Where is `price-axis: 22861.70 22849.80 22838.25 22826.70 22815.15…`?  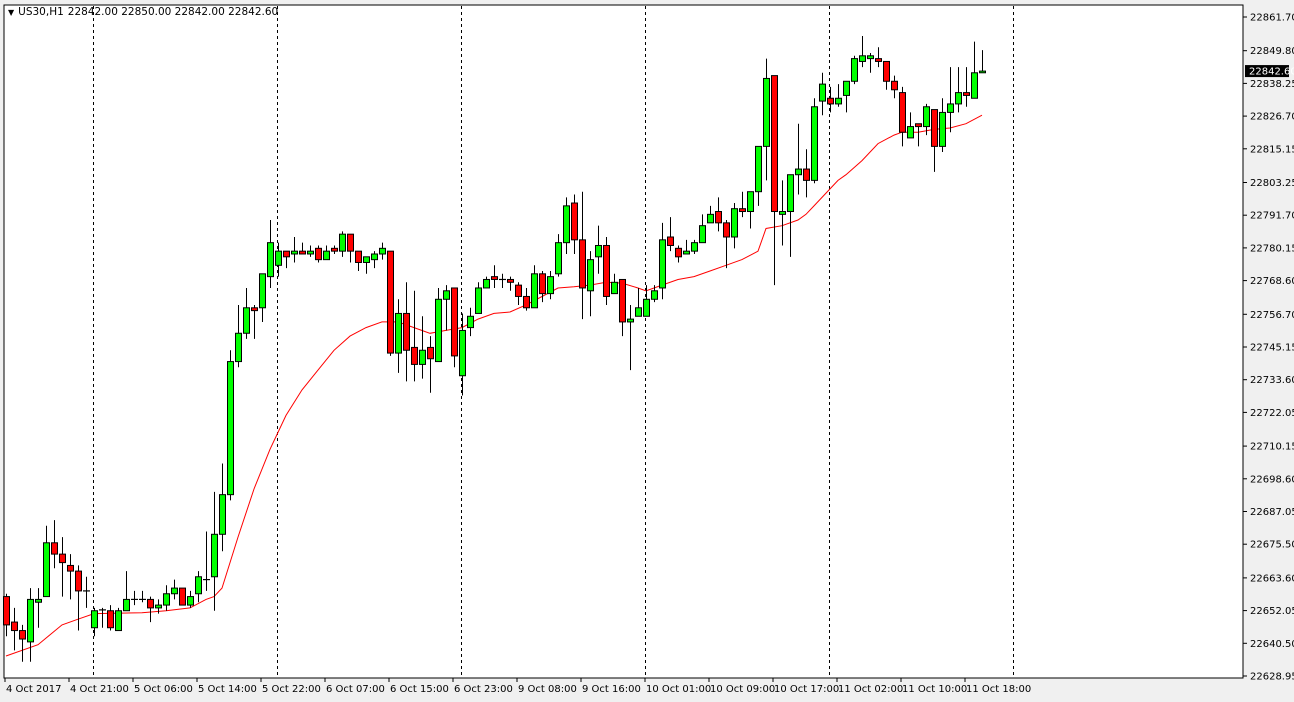
price-axis: 22861.70 22849.80 22838.25 22826.70 22815.15… is located at coordinates (1268, 348).